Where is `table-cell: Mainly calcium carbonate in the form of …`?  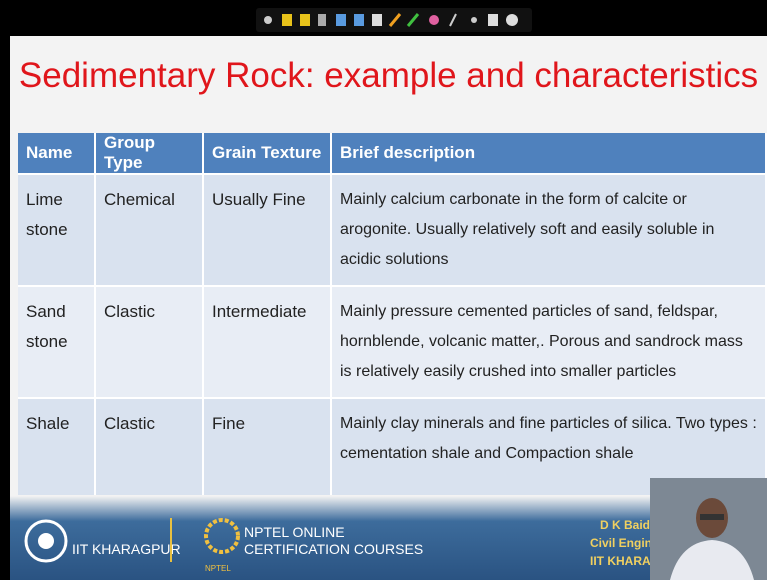 table-cell: Mainly calcium carbonate in the form of … is located at coordinates (549, 229).